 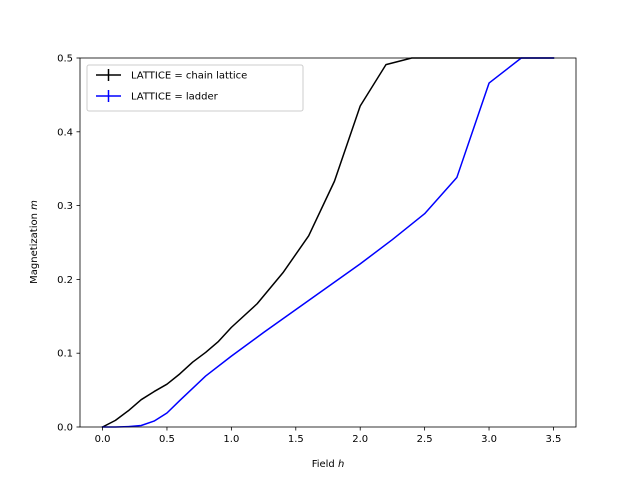 I want to click on y-axis-label-variable: m, so click(x=34, y=205).